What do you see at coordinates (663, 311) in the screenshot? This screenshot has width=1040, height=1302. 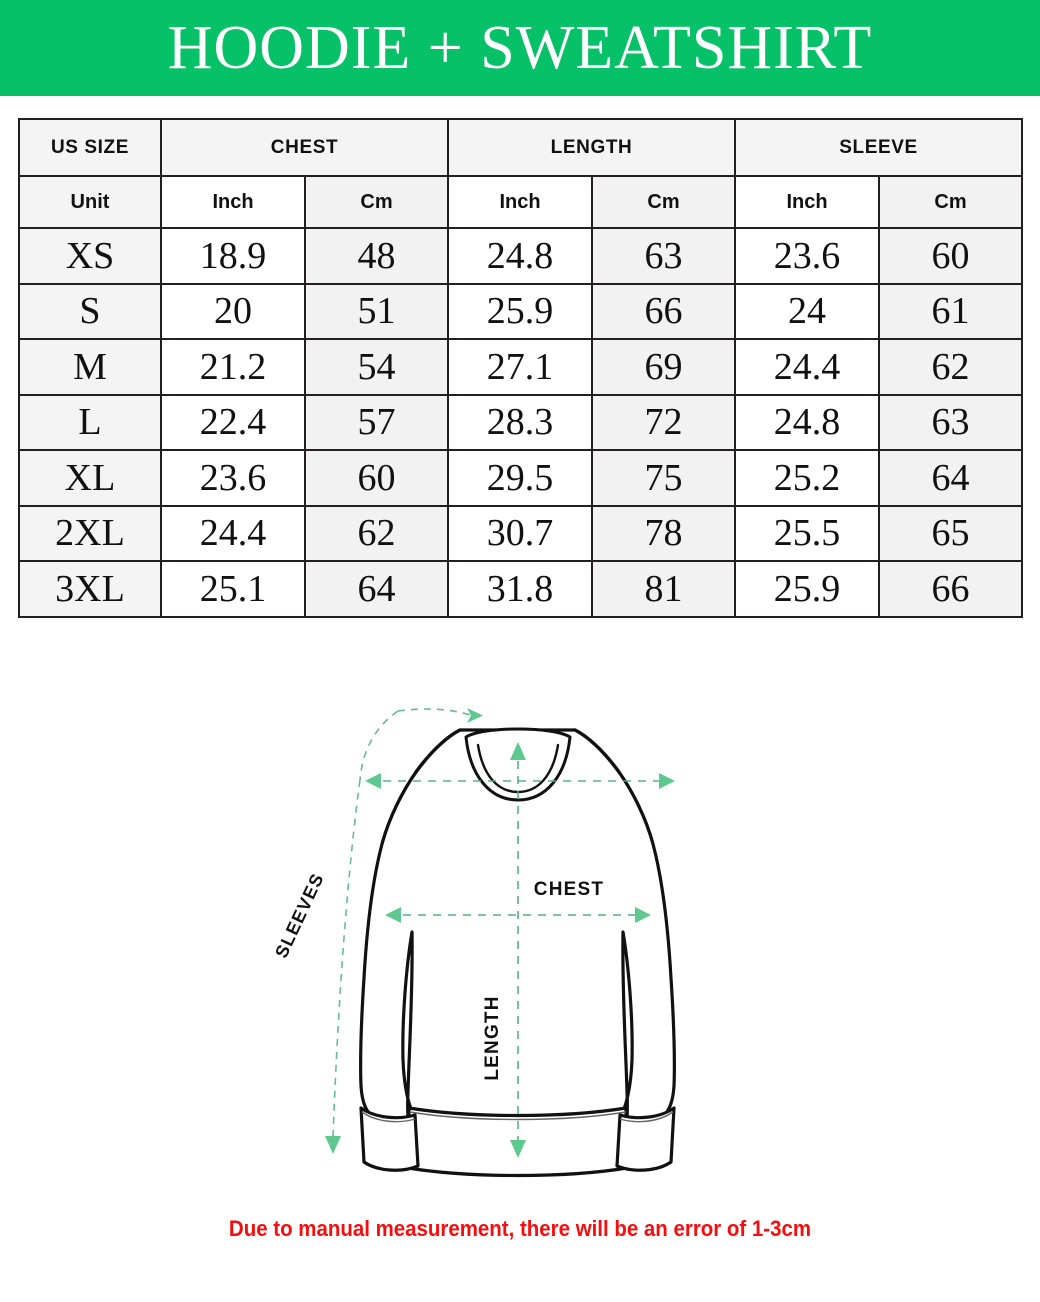 I see `cell-length-cm: 66` at bounding box center [663, 311].